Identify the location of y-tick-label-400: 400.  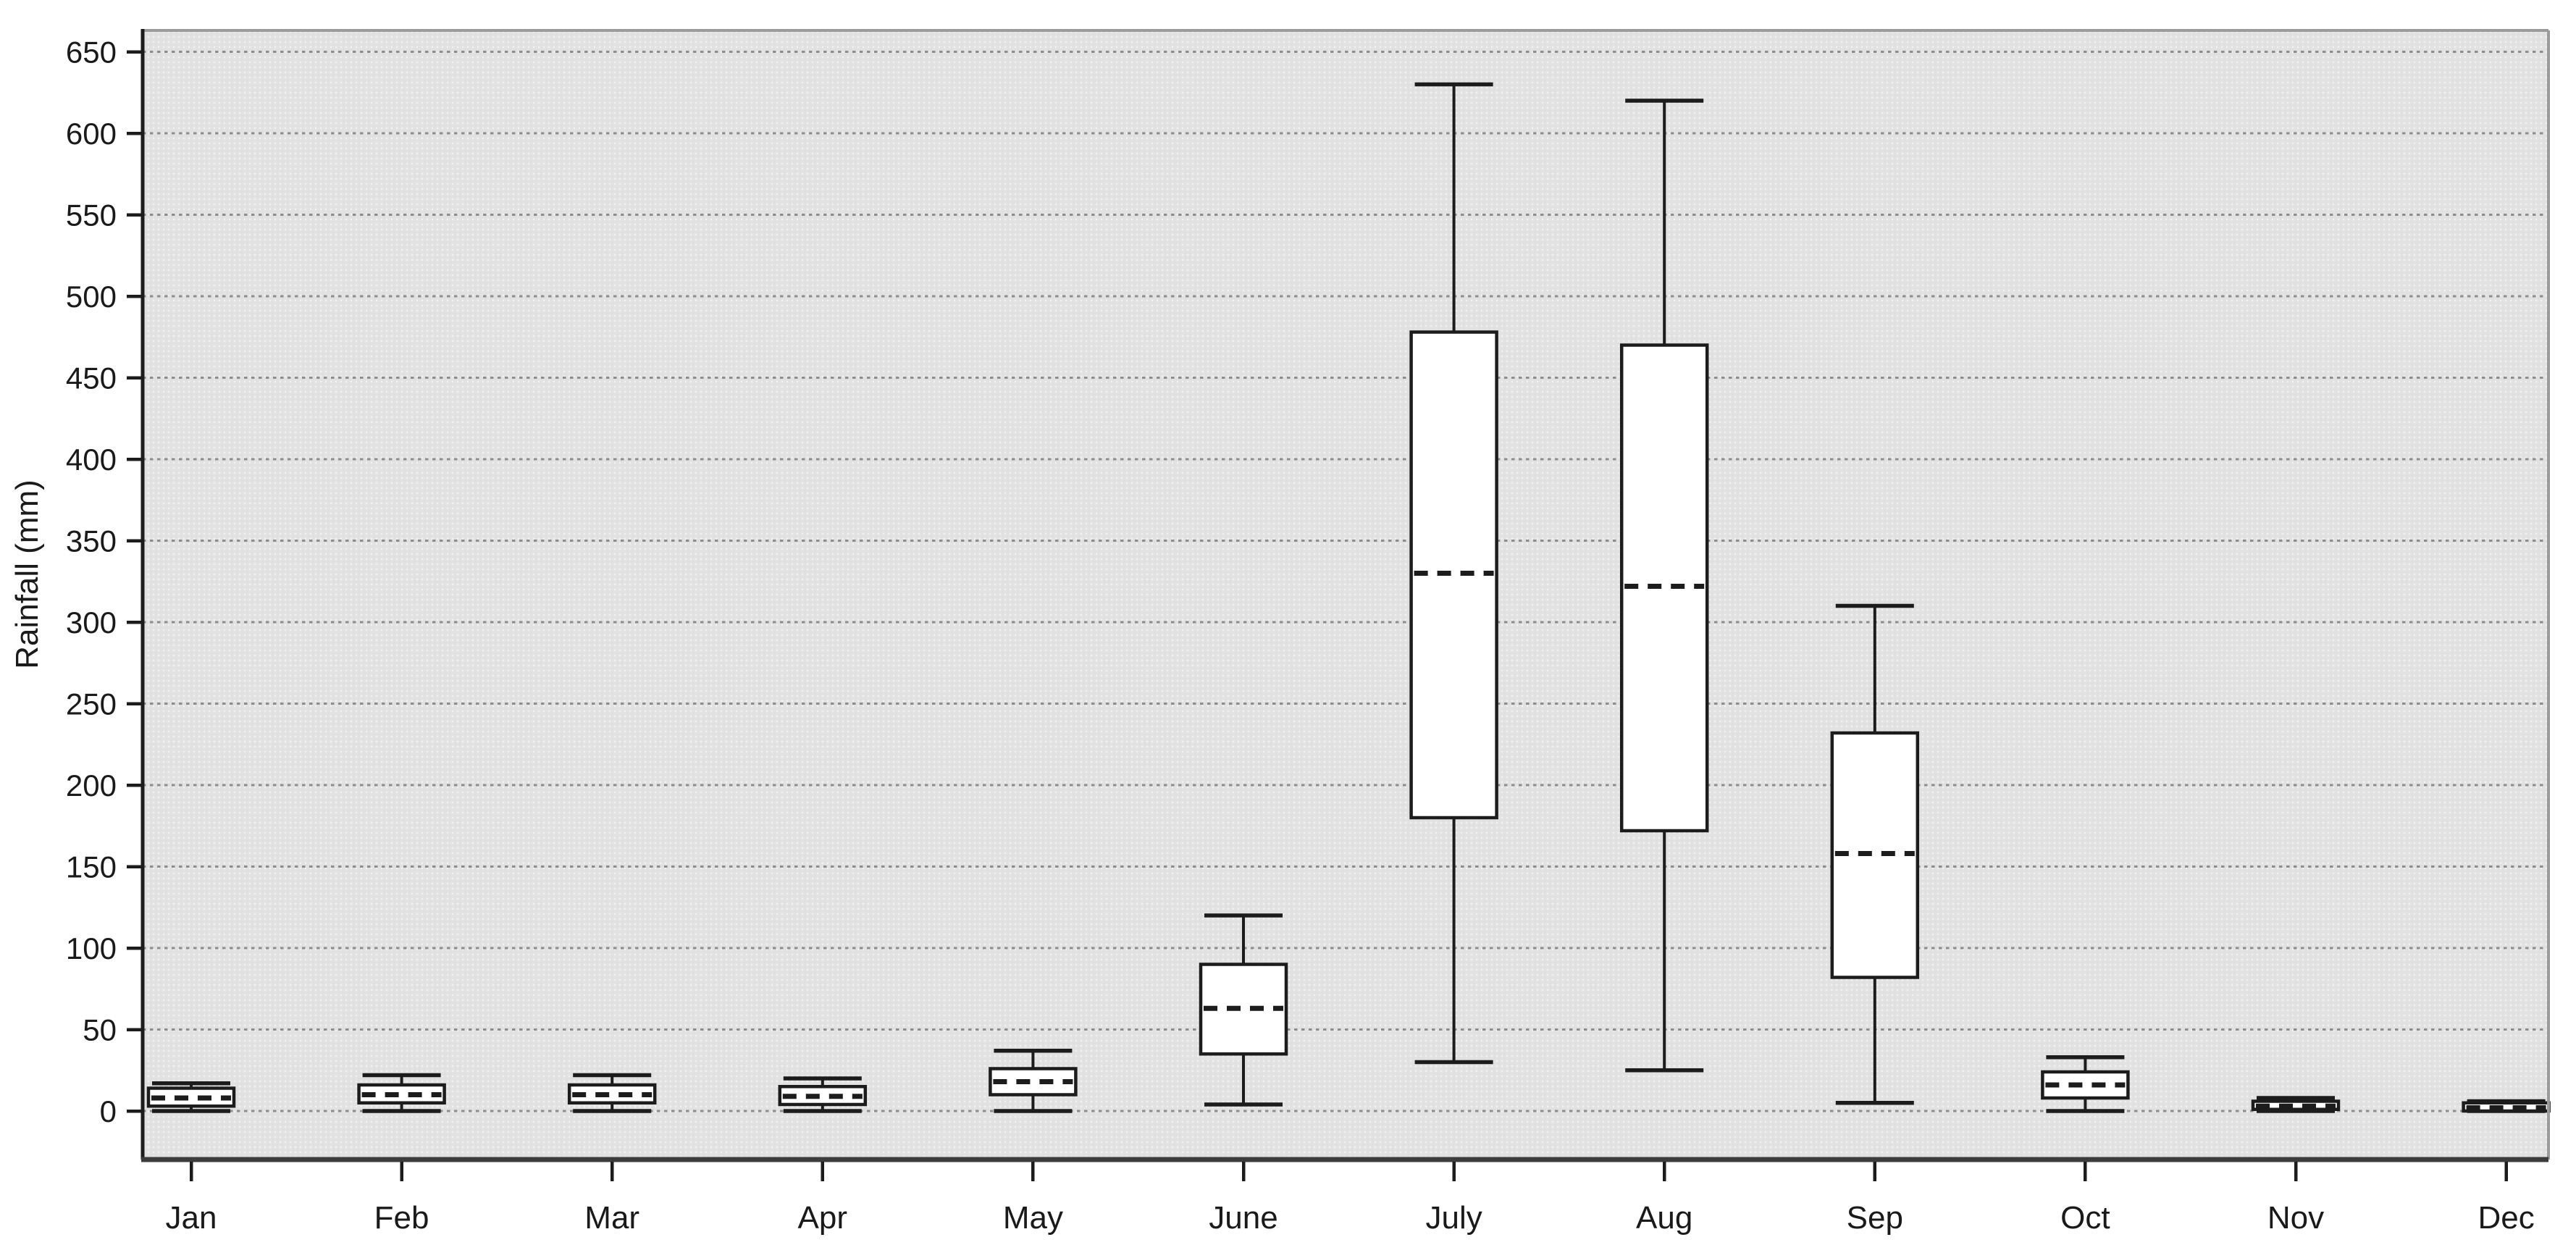
(91, 460).